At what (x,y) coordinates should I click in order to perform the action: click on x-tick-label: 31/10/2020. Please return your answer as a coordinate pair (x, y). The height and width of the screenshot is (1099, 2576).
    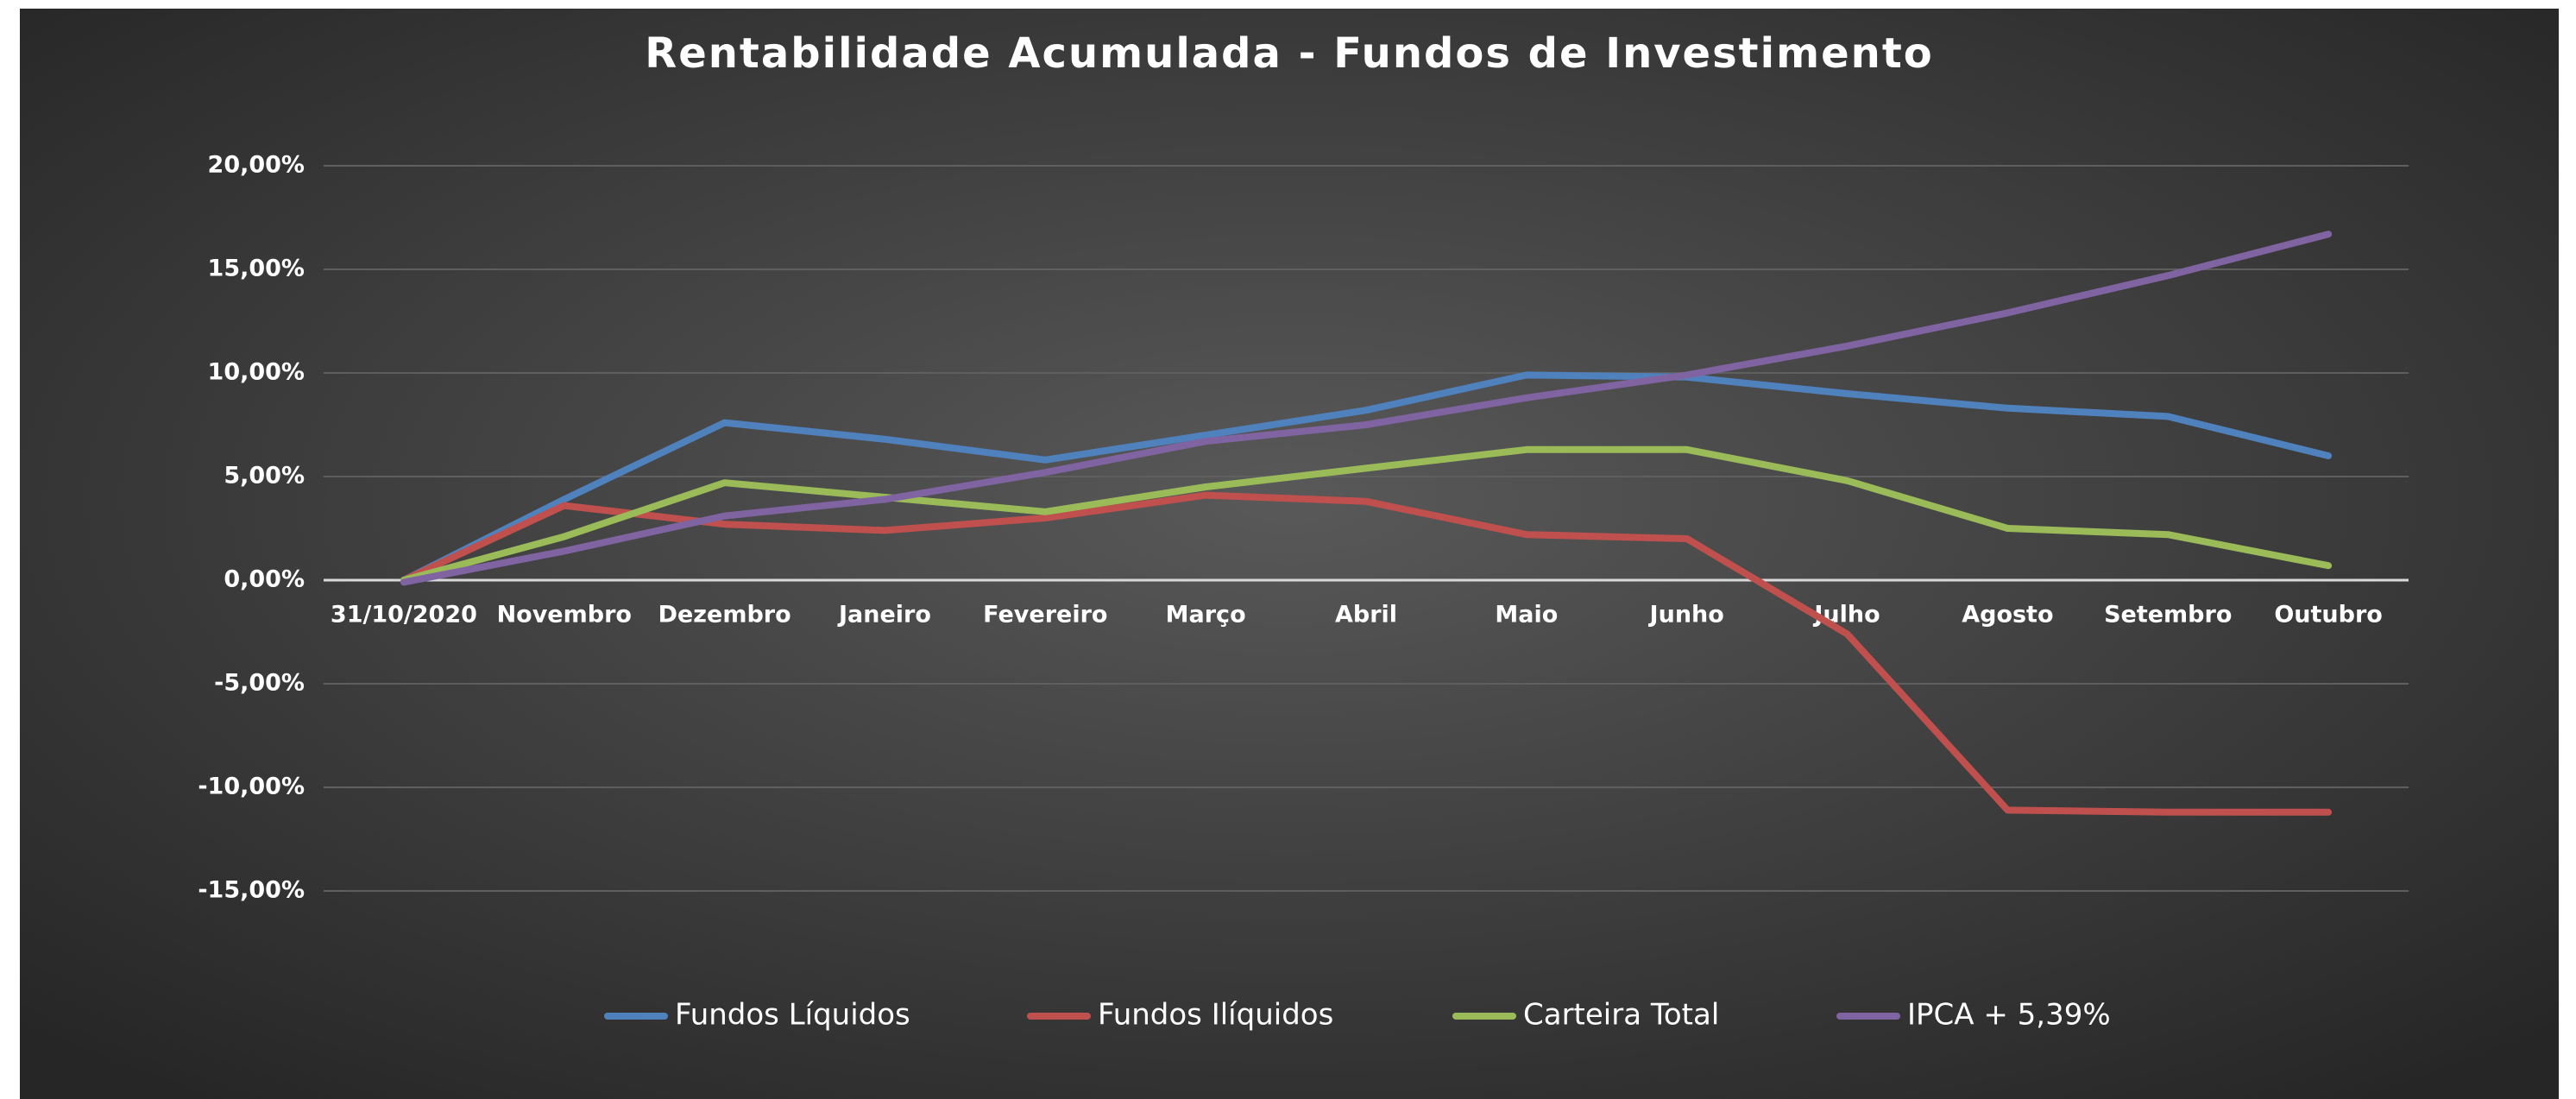
    Looking at the image, I should click on (404, 615).